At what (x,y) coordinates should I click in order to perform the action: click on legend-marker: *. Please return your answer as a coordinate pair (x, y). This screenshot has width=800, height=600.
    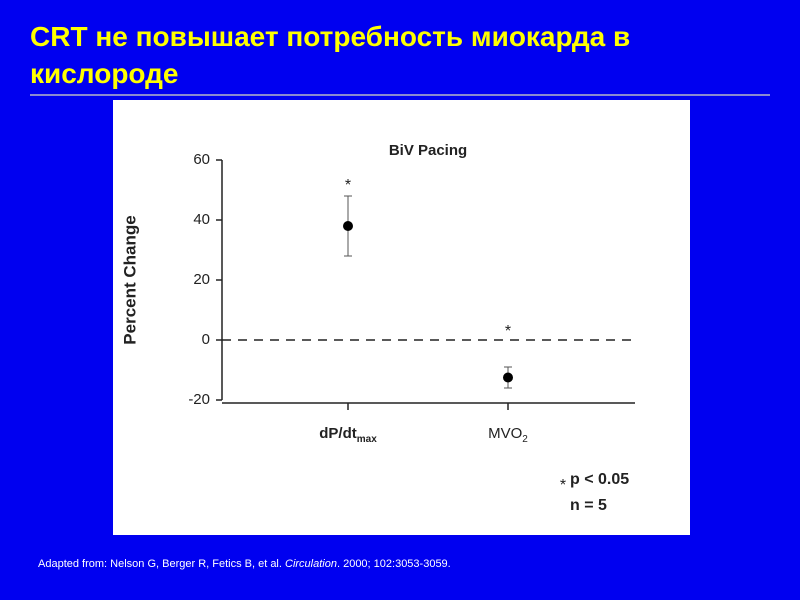
    Looking at the image, I should click on (563, 485).